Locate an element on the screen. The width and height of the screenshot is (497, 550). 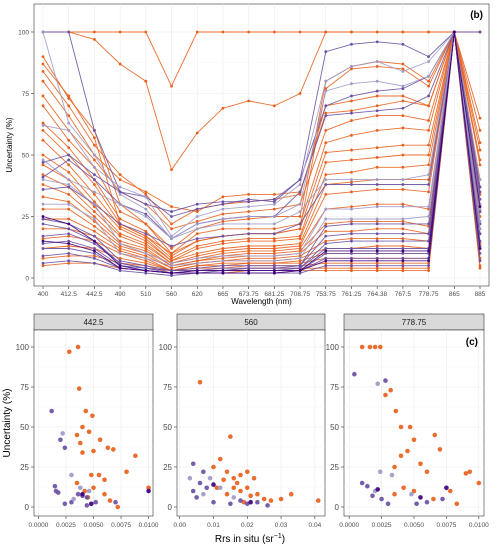
x-tick-label: 620 is located at coordinates (197, 294).